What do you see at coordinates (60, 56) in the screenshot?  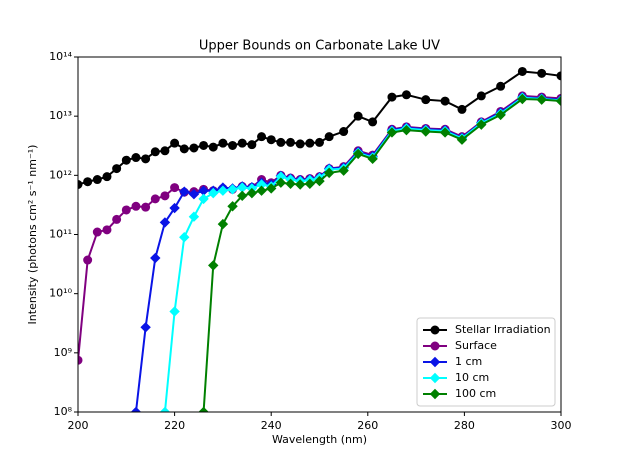 I see `y-tick-label: 10¹⁴` at bounding box center [60, 56].